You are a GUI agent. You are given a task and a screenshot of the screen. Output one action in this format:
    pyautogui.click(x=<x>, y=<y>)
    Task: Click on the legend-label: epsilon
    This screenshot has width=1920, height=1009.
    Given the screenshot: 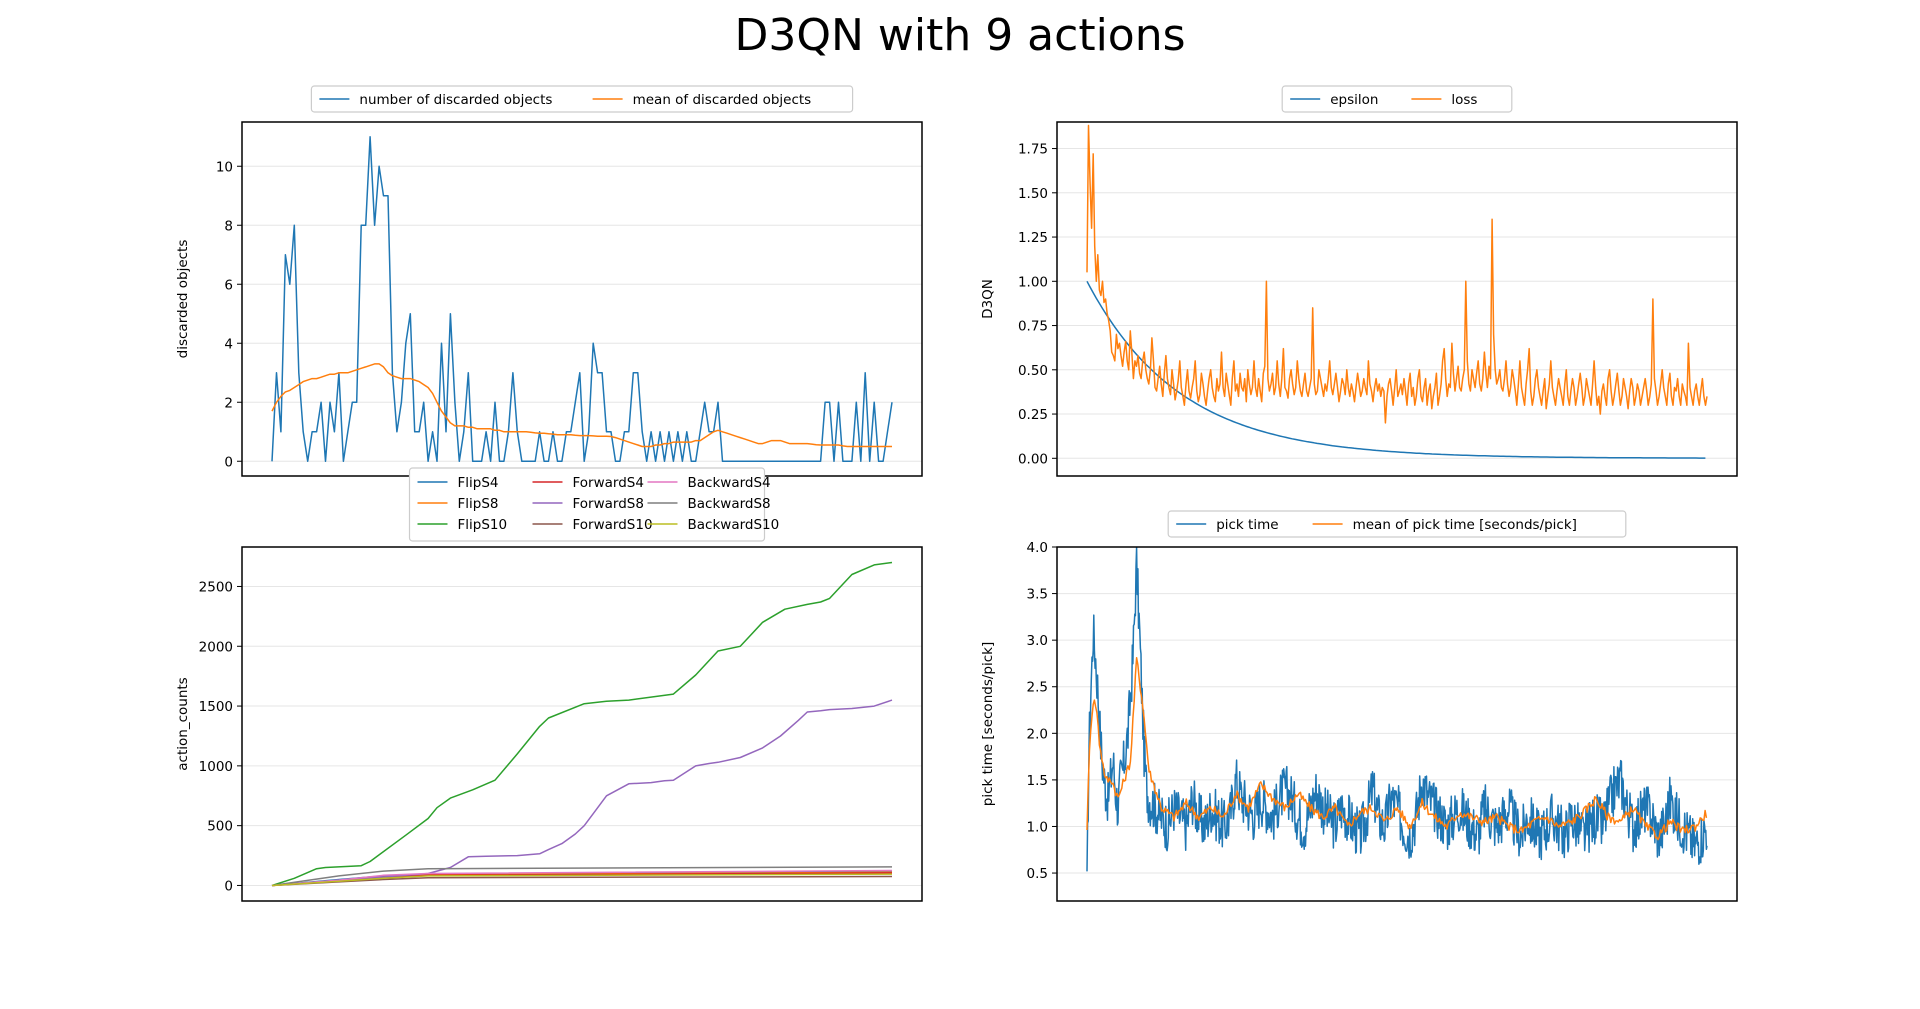 What is the action you would take?
    pyautogui.click(x=1354, y=100)
    